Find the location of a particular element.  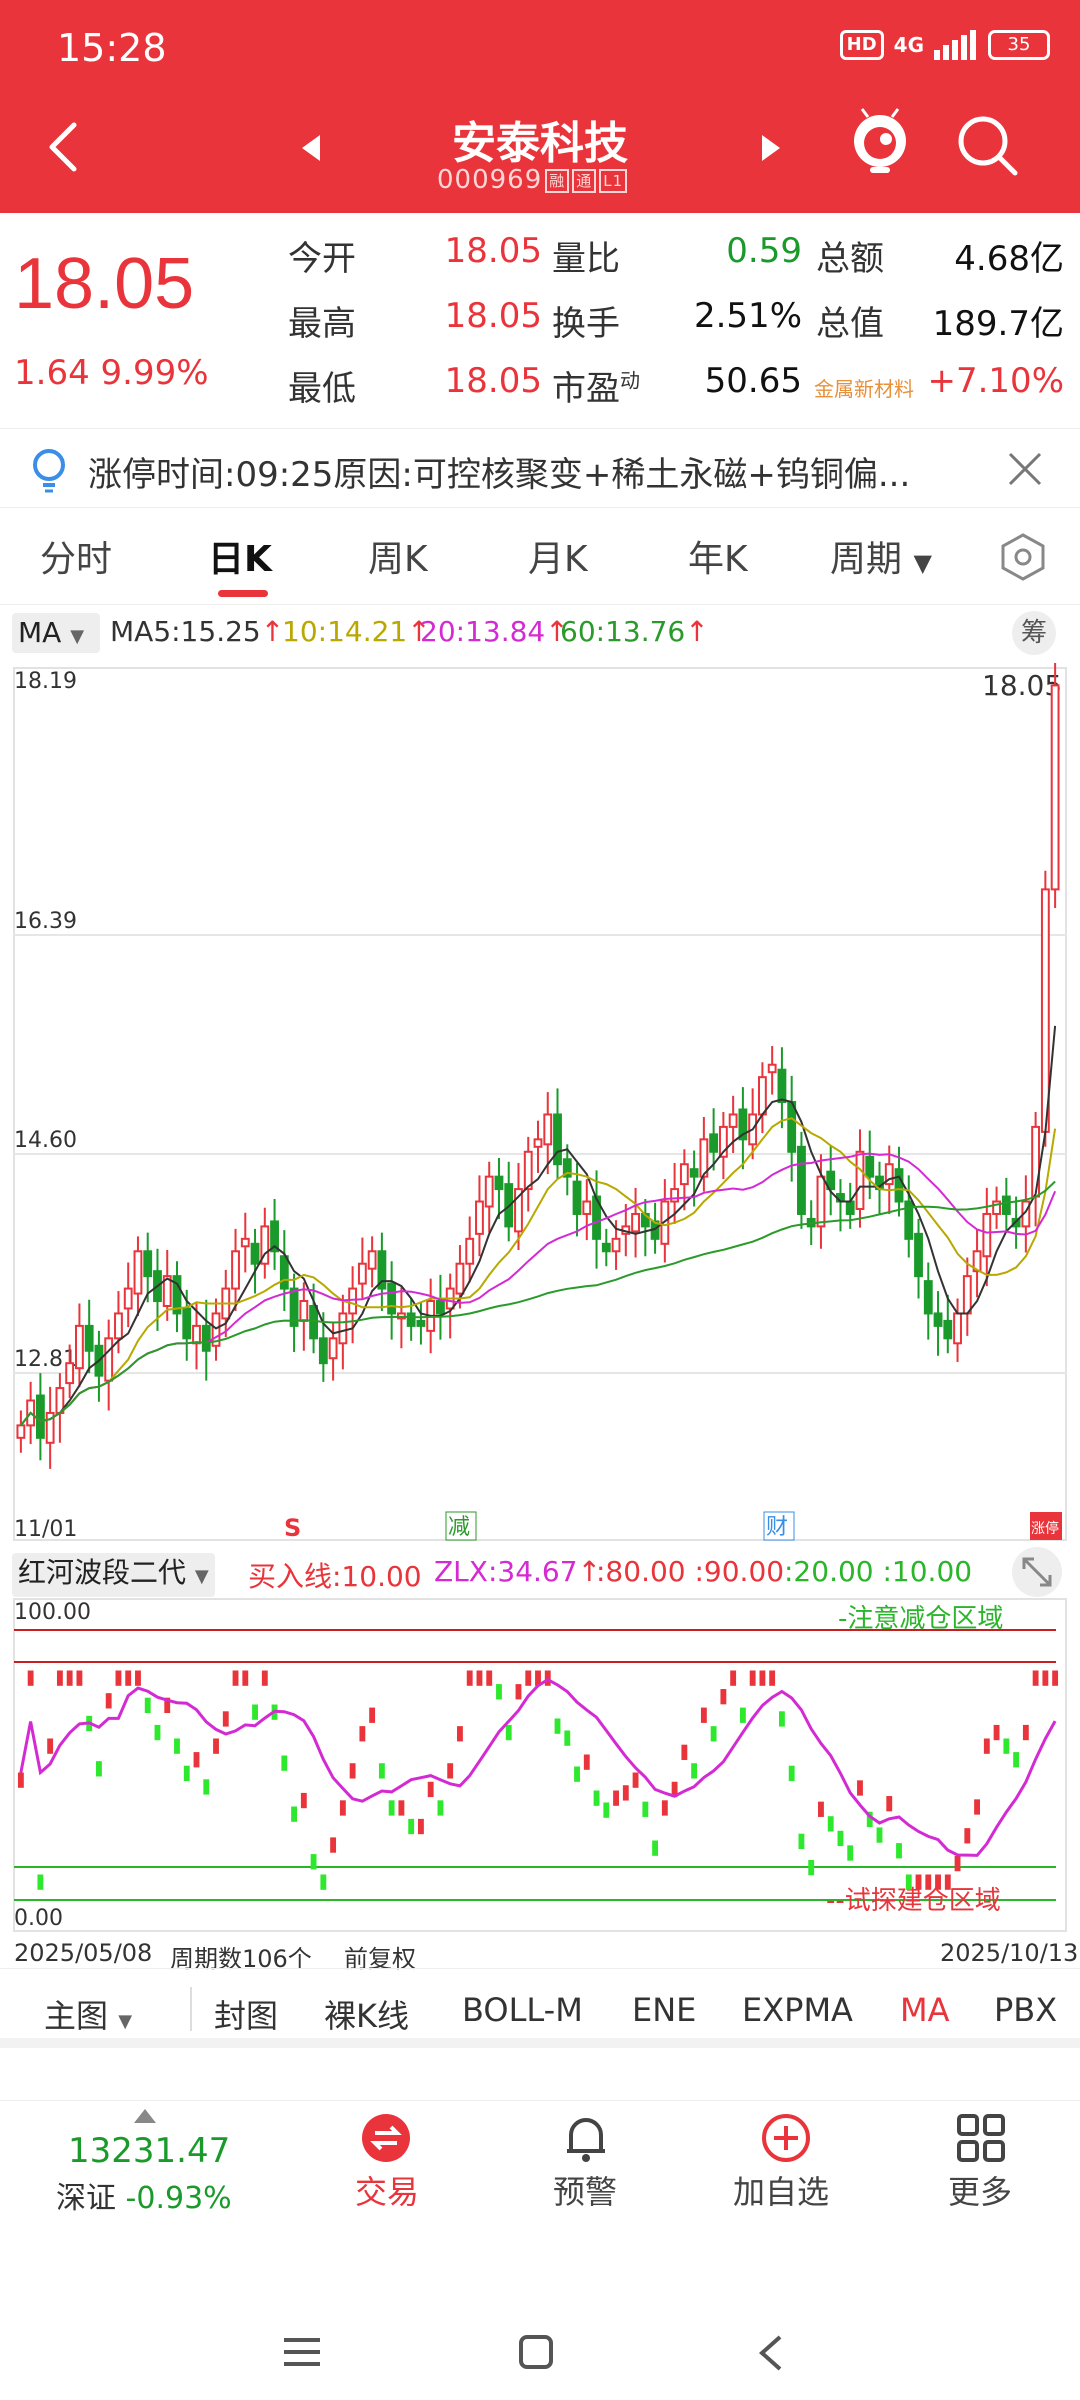

date-range-row: 2025/05/08 周期数106个 前复权 2025/10/13 is located at coordinates (540, 1954).